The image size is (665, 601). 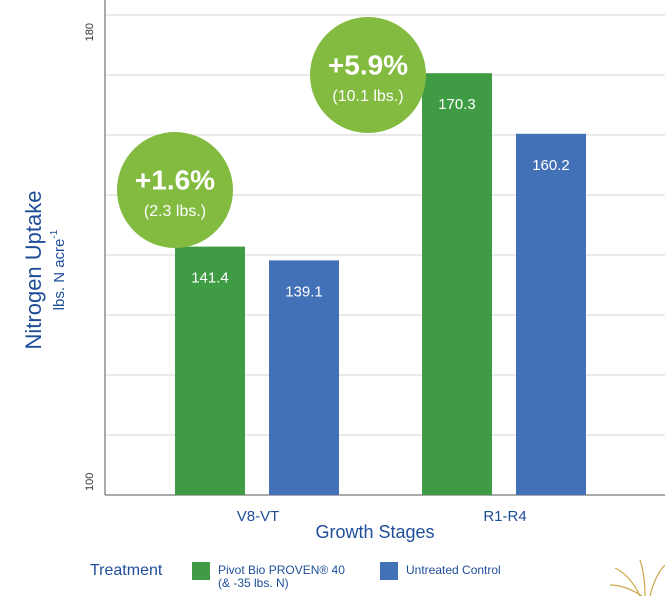 What do you see at coordinates (90, 482) in the screenshot?
I see `y-tick-label: 100` at bounding box center [90, 482].